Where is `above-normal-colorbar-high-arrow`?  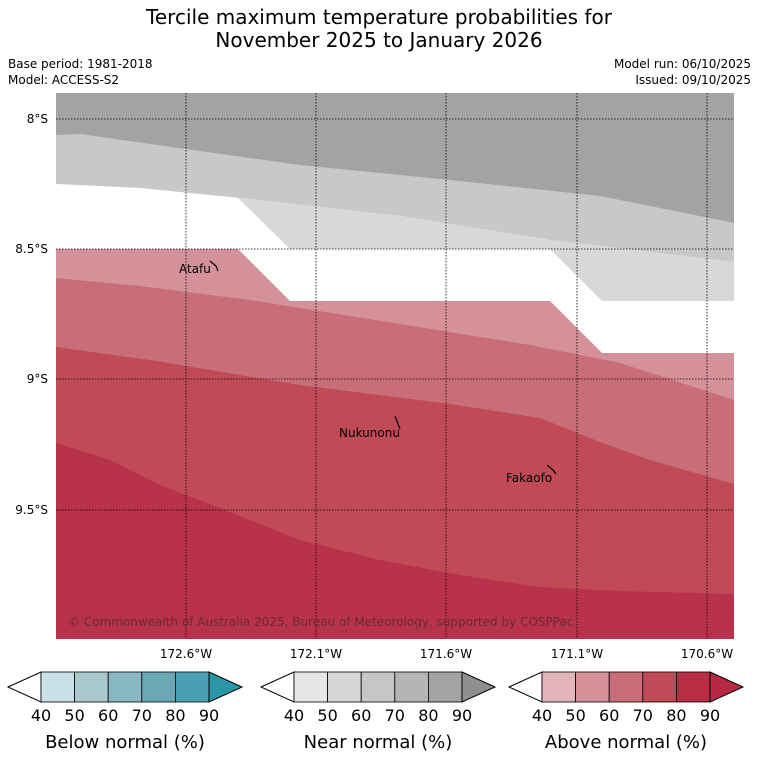
above-normal-colorbar-high-arrow is located at coordinates (727, 687).